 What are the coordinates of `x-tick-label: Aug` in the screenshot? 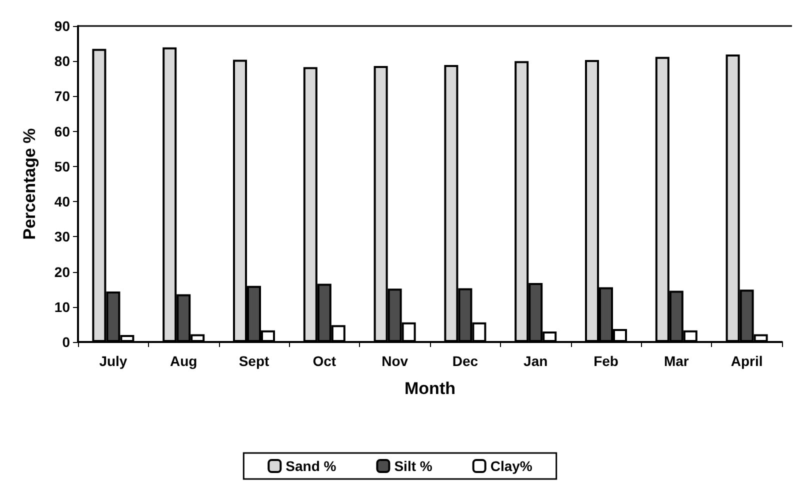 It's located at (184, 361).